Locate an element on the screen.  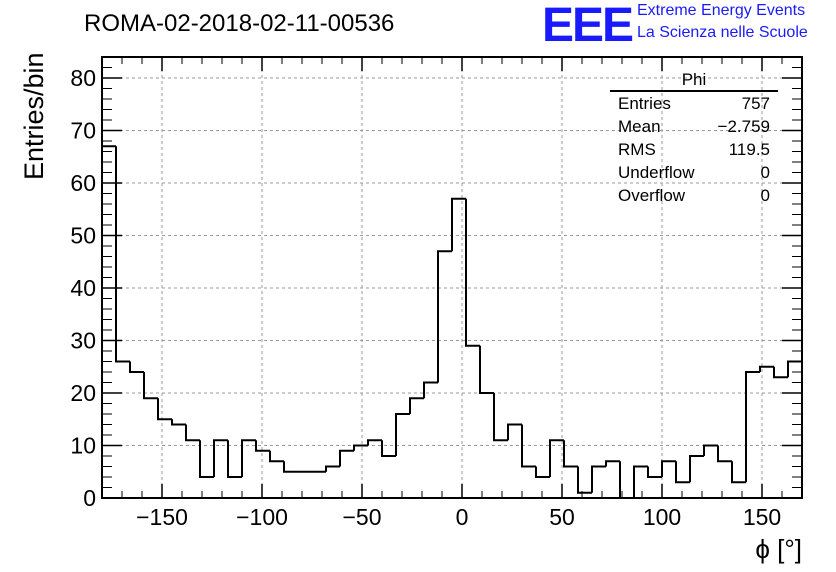
y-tick-label: 60 is located at coordinates (83, 183).